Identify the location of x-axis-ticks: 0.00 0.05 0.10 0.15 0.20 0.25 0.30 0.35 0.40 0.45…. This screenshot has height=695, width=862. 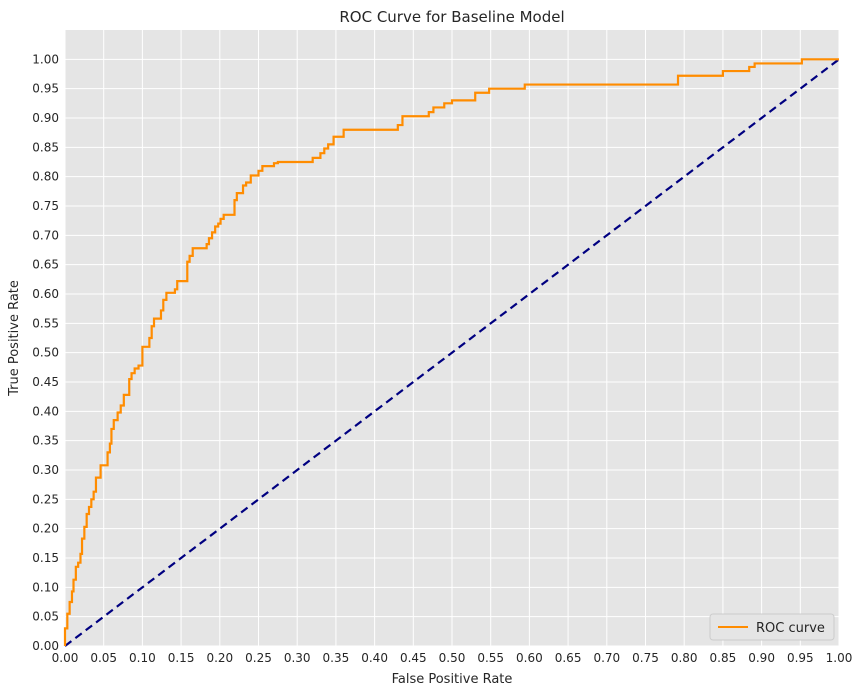
(452, 658).